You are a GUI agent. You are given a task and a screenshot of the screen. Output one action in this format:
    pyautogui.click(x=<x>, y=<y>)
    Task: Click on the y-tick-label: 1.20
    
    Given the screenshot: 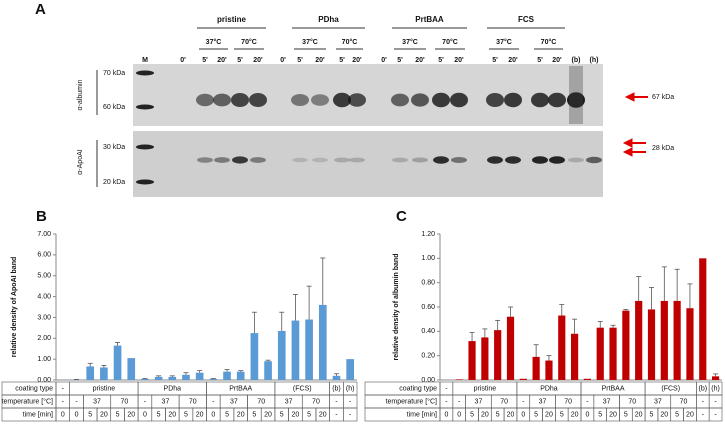 What is the action you would take?
    pyautogui.click(x=428, y=234)
    